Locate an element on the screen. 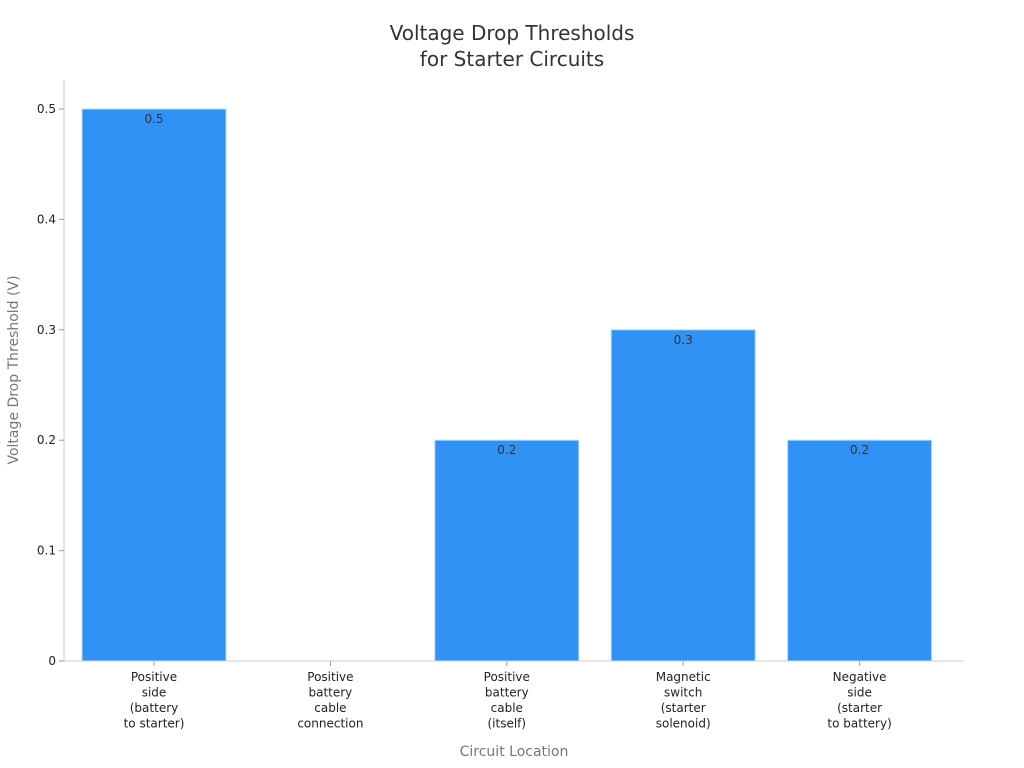 This screenshot has width=1024, height=768. x-tick-label: to battery) is located at coordinates (859, 724).